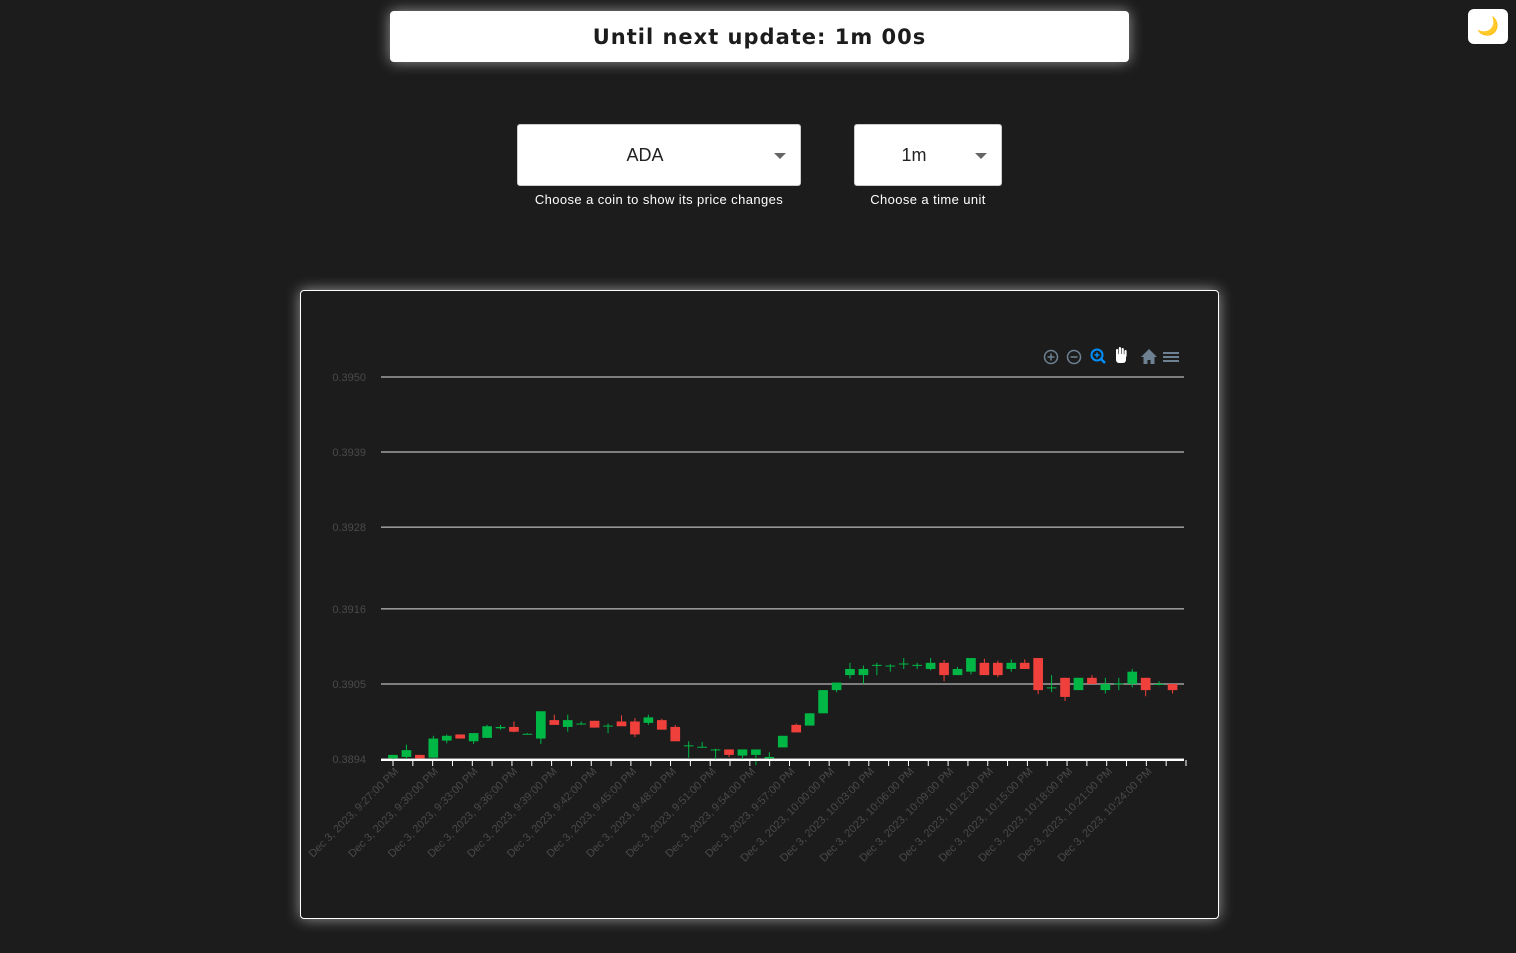  What do you see at coordinates (928, 199) in the screenshot?
I see `time-unit-select-helper: Choose a time unit` at bounding box center [928, 199].